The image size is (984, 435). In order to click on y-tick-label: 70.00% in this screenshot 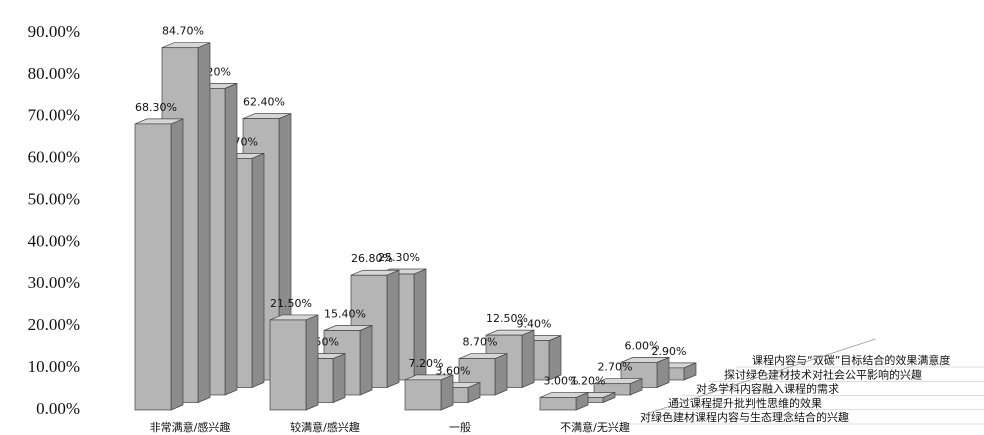, I will do `click(54, 115)`.